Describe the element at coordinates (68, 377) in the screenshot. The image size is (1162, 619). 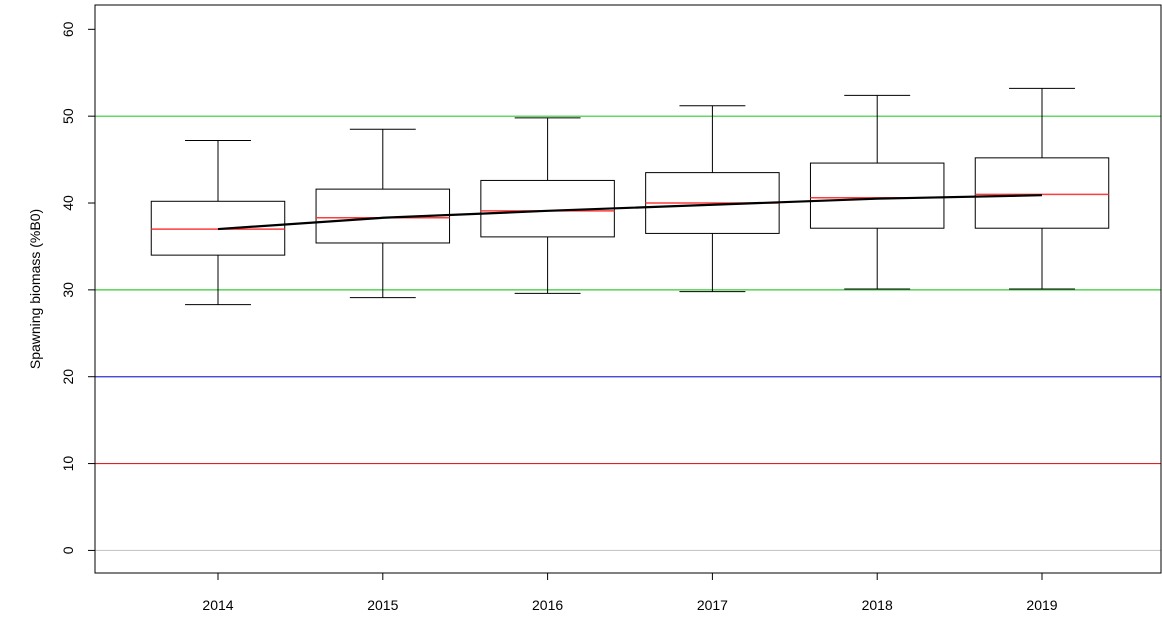
I see `y-tick-label: 20` at that location.